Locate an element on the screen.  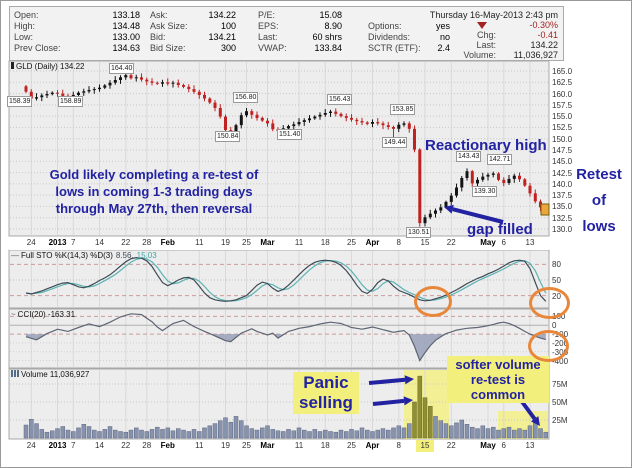
volume-axis-label: 75M is located at coordinates (560, 384).